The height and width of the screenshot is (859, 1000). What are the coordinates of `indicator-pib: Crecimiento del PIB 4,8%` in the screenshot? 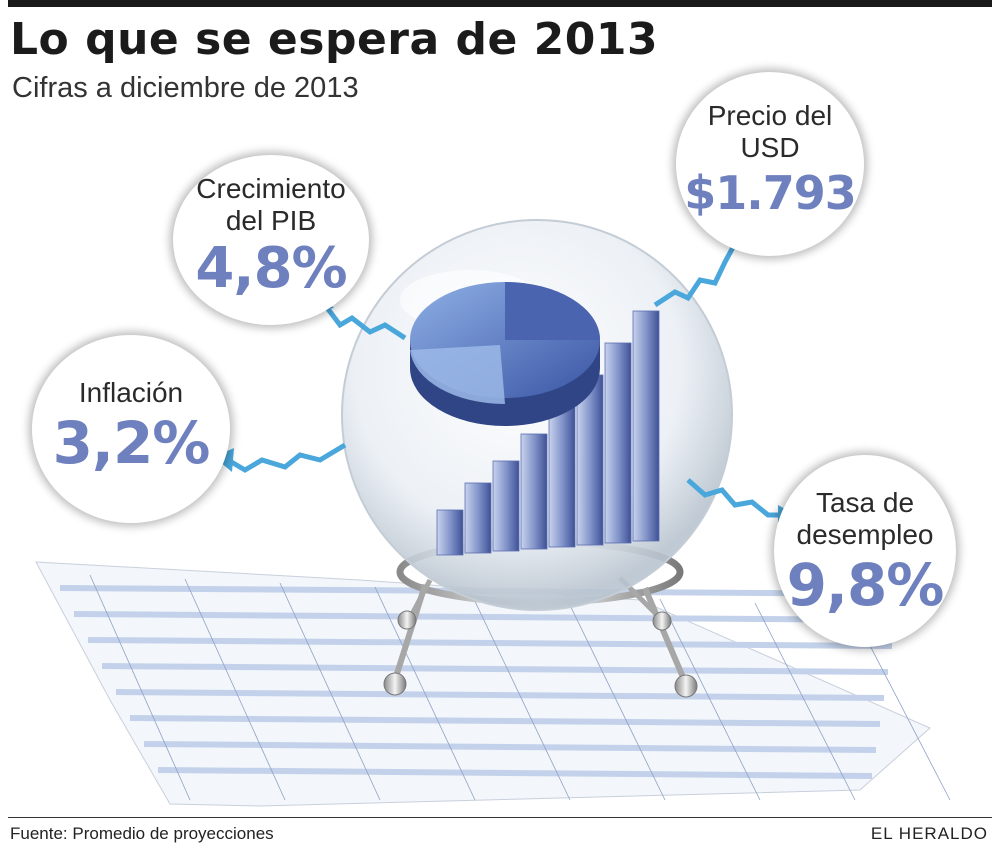 It's located at (271, 240).